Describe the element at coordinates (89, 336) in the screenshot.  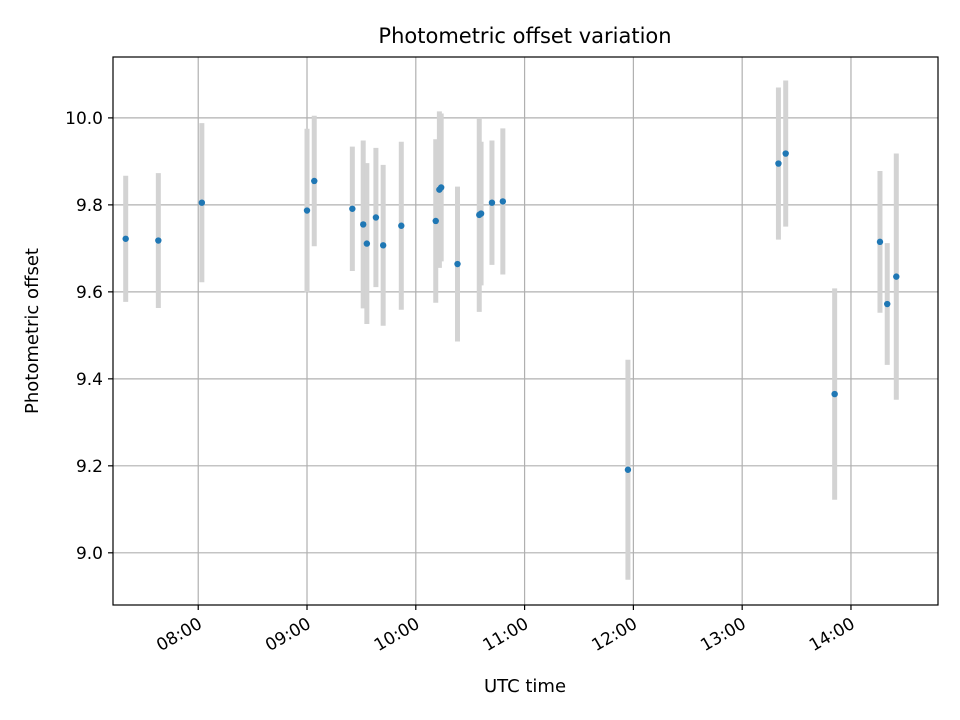
I see `y-axis: 9.0 9.2 9.4 9.6 9.8 10.0` at that location.